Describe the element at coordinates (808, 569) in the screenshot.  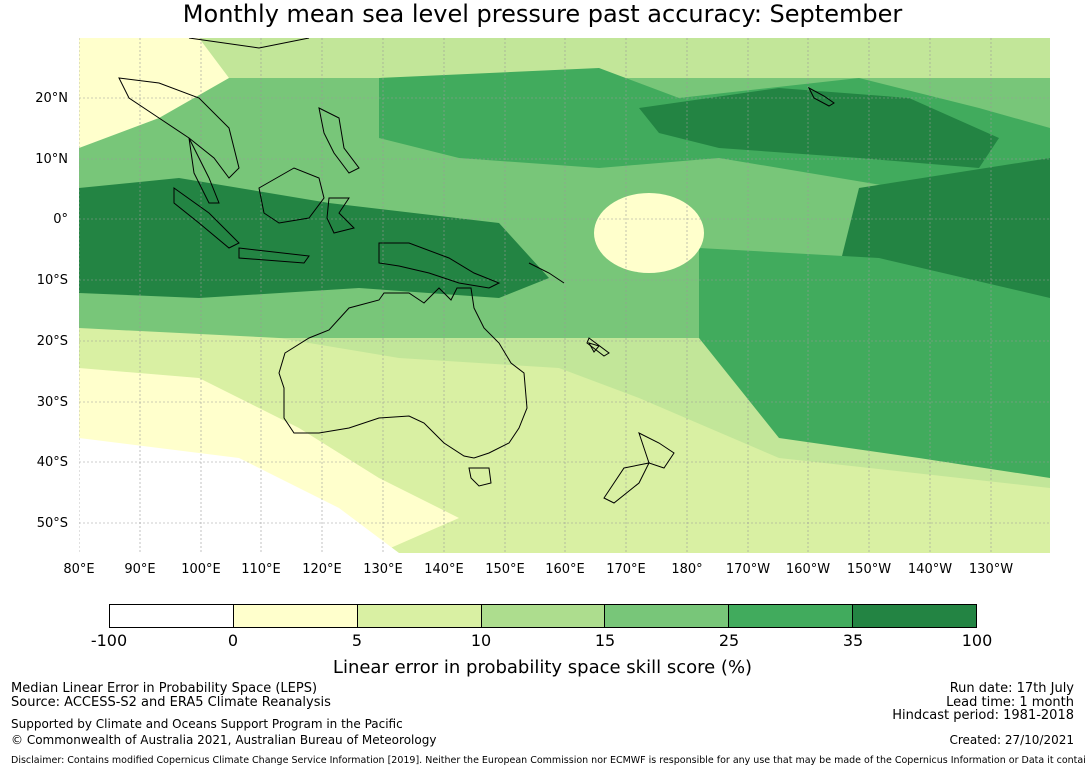
I see `lon-label-160w: 160°W` at that location.